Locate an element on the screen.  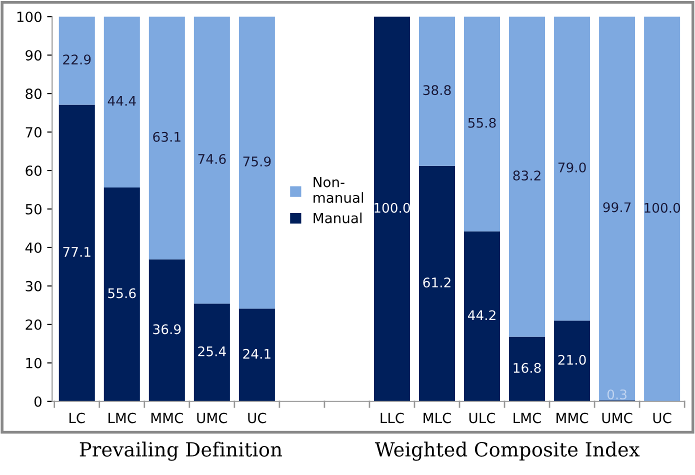
y-tick-label: 90 is located at coordinates (34, 55).